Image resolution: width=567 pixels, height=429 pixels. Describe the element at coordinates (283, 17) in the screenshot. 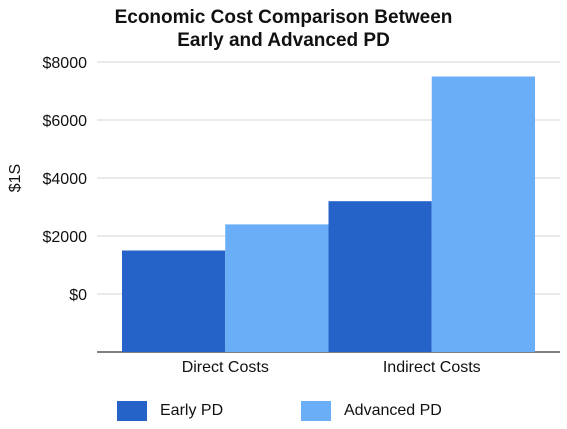

I see `chart-title-line-1: Economic Cost Comparison Between` at that location.